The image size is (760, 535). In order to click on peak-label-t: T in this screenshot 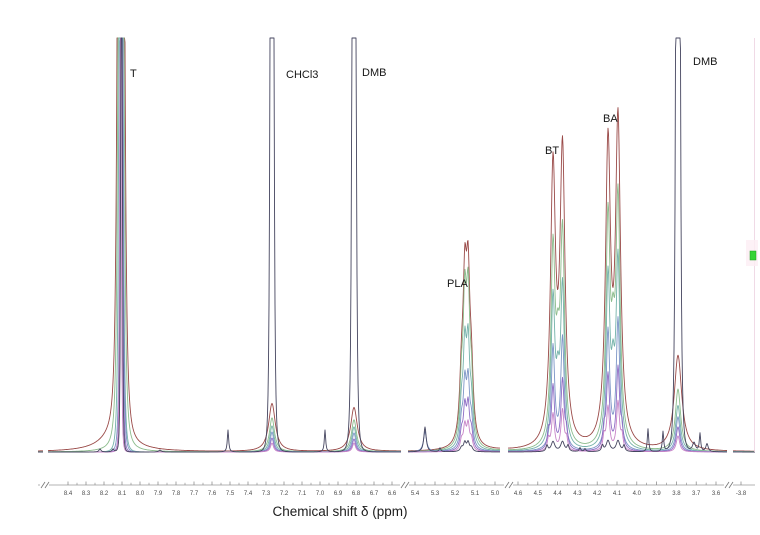, I will do `click(133, 74)`.